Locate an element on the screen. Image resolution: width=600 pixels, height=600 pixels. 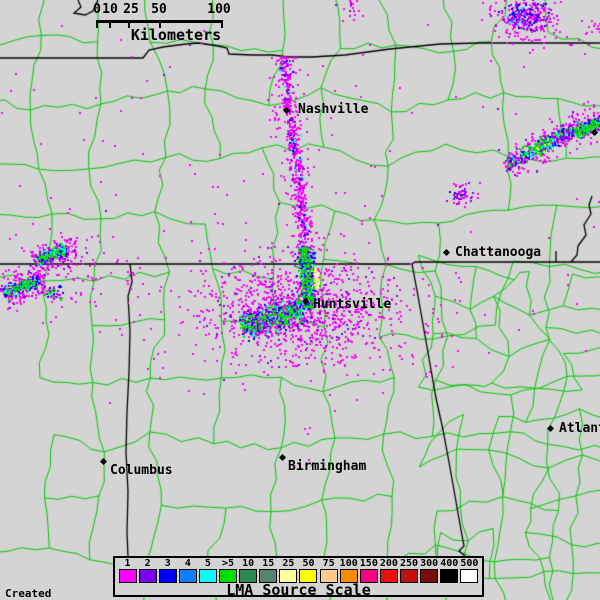
distance-scale: 0 10 25 50 100 Kilometers is located at coordinates (166, 25).